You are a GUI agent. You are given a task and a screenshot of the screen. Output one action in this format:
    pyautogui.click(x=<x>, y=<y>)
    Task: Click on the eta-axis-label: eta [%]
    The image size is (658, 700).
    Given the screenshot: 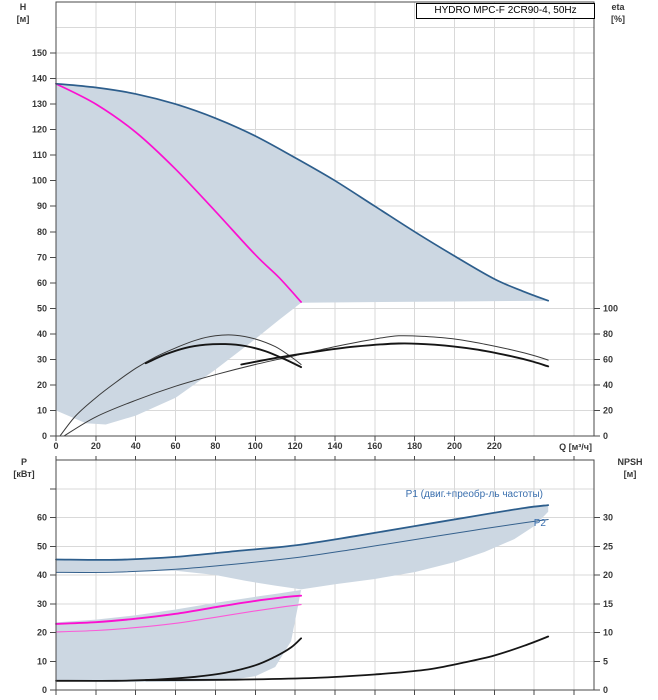 What is the action you would take?
    pyautogui.click(x=618, y=13)
    